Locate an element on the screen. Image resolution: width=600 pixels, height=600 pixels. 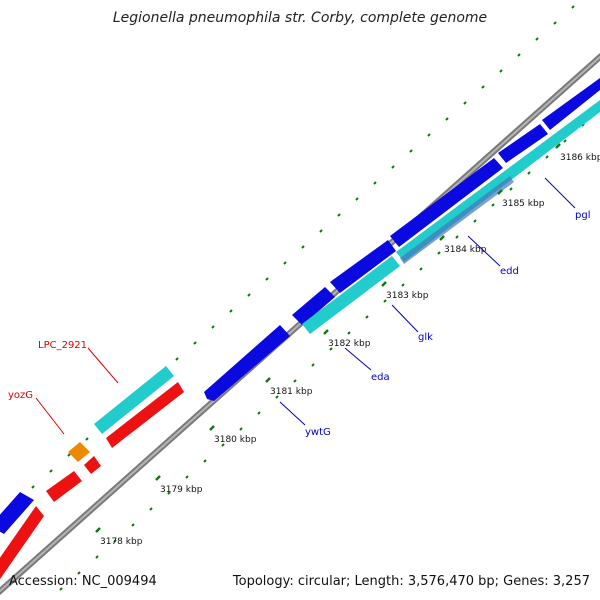
gene-label-lpc_2921: LPC_2921 is located at coordinates (62, 345).